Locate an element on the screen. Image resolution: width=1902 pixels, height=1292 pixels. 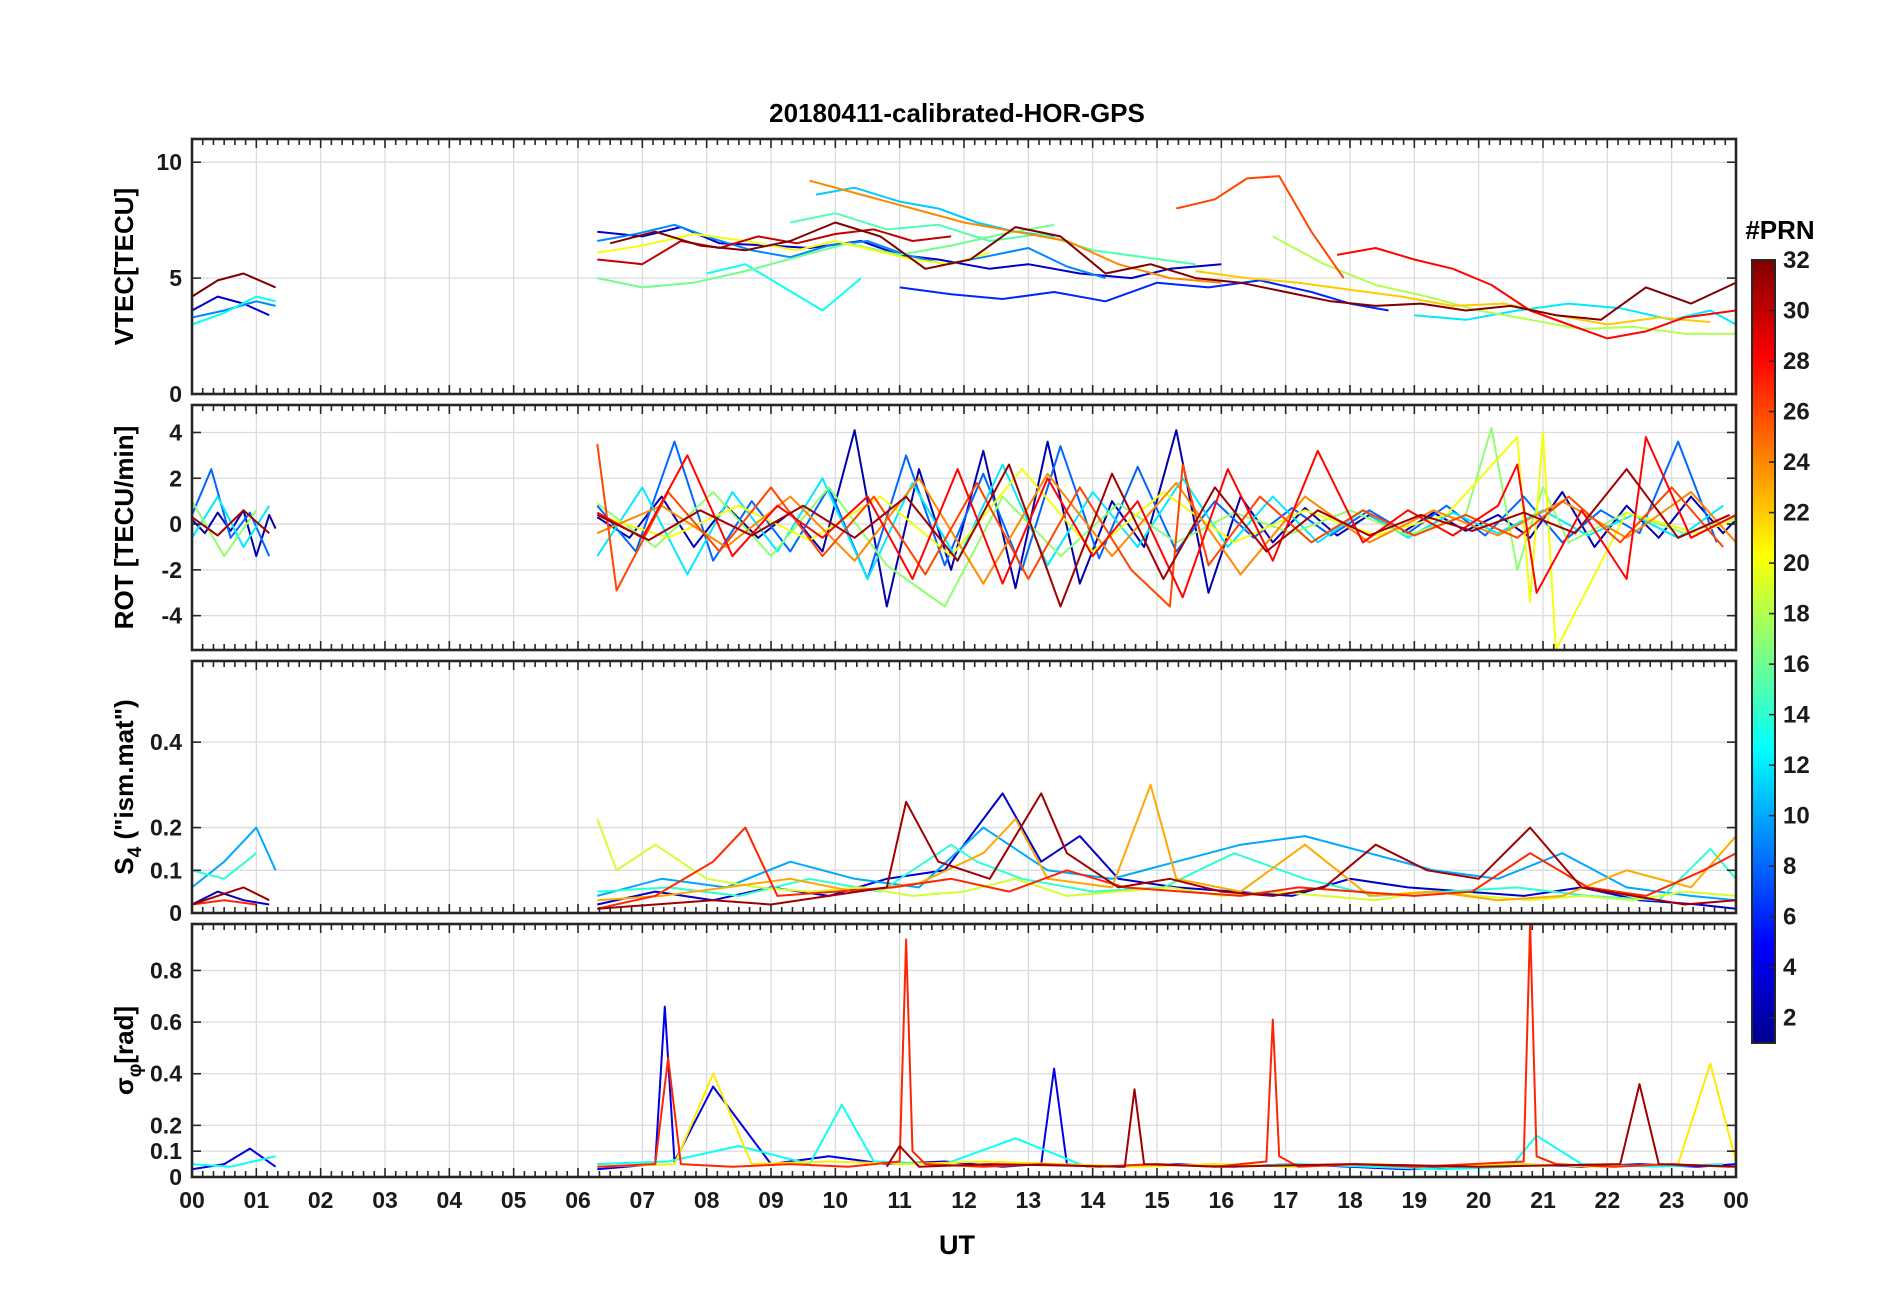
x-tick-label: 01 is located at coordinates (257, 1200).